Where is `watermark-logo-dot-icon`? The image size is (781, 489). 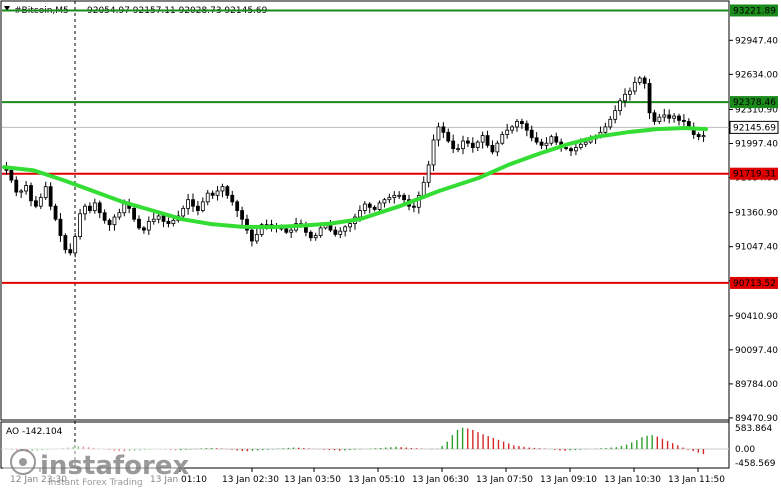 watermark-logo-dot-icon is located at coordinates (23, 462).